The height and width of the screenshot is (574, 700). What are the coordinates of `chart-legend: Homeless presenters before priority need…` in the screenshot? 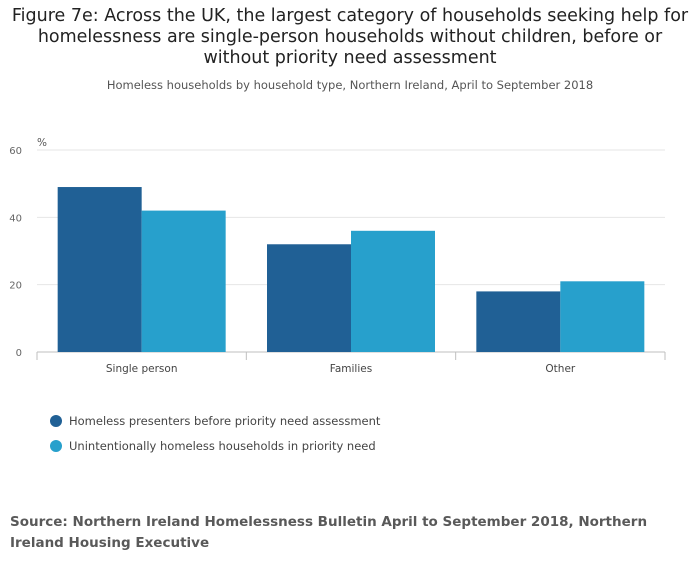 It's located at (215, 433).